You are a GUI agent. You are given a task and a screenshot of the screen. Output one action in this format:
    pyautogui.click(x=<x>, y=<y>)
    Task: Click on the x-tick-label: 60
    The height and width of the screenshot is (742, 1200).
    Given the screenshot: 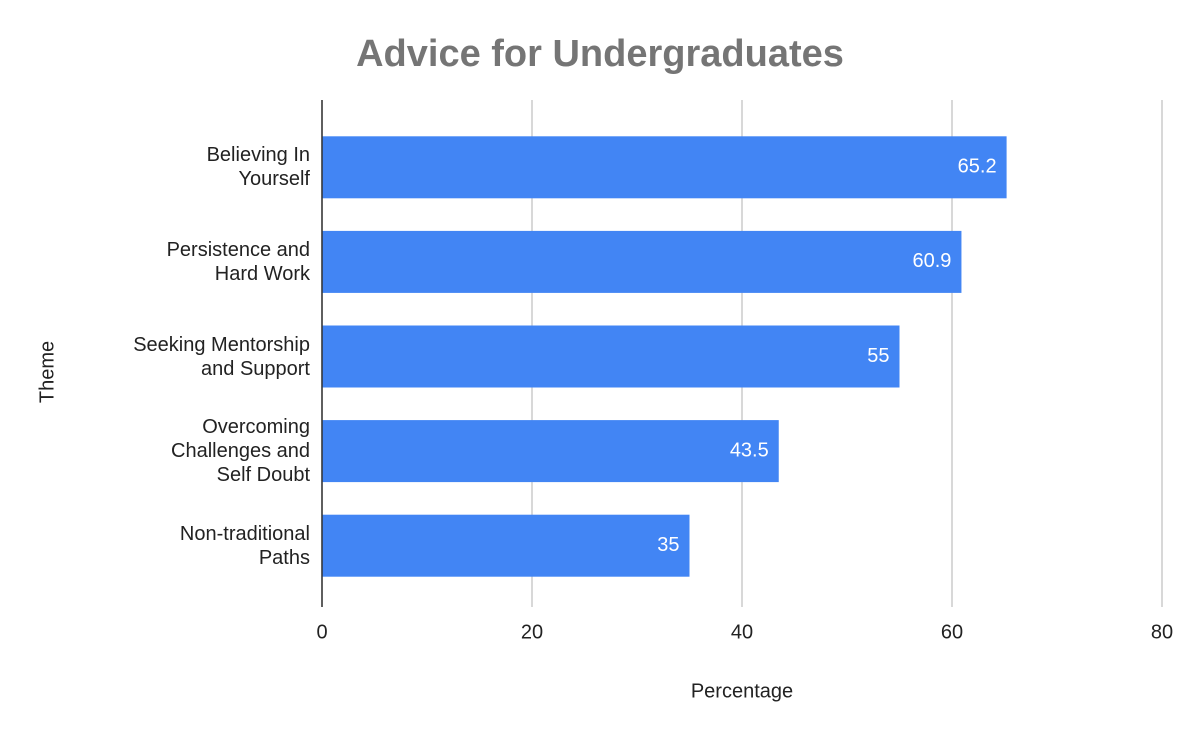 What is the action you would take?
    pyautogui.click(x=952, y=632)
    